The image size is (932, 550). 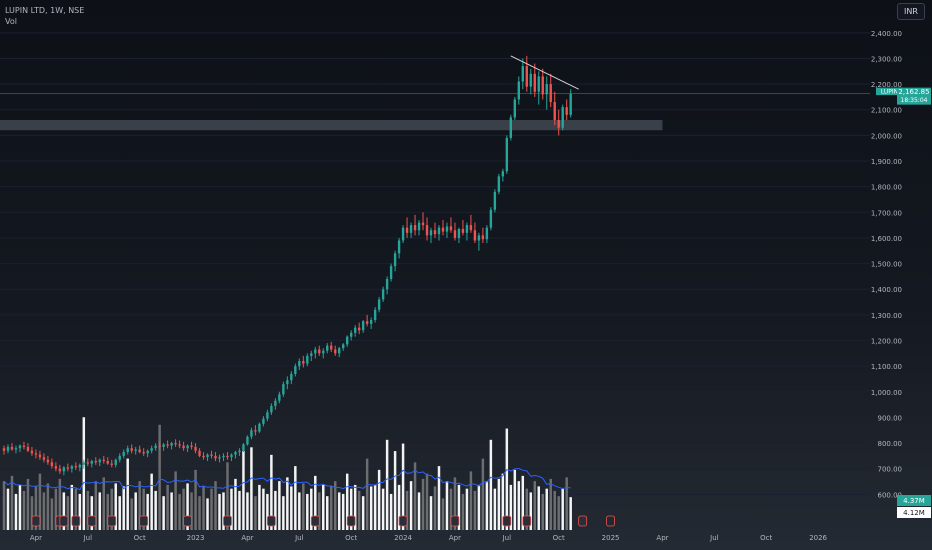 What do you see at coordinates (913, 92) in the screenshot?
I see `price-tag-value: 2,162.85` at bounding box center [913, 92].